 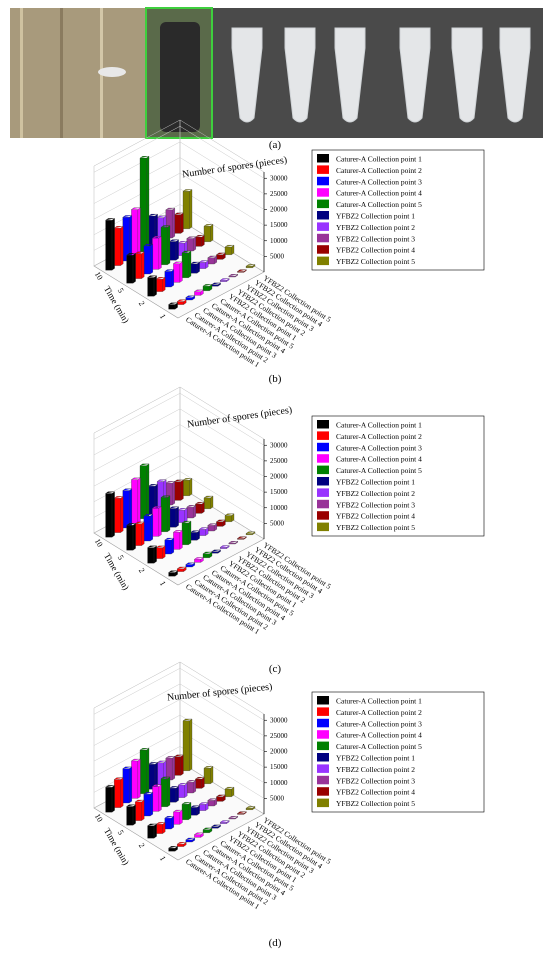 What do you see at coordinates (381, 75) in the screenshot?
I see `photo-tubes` at bounding box center [381, 75].